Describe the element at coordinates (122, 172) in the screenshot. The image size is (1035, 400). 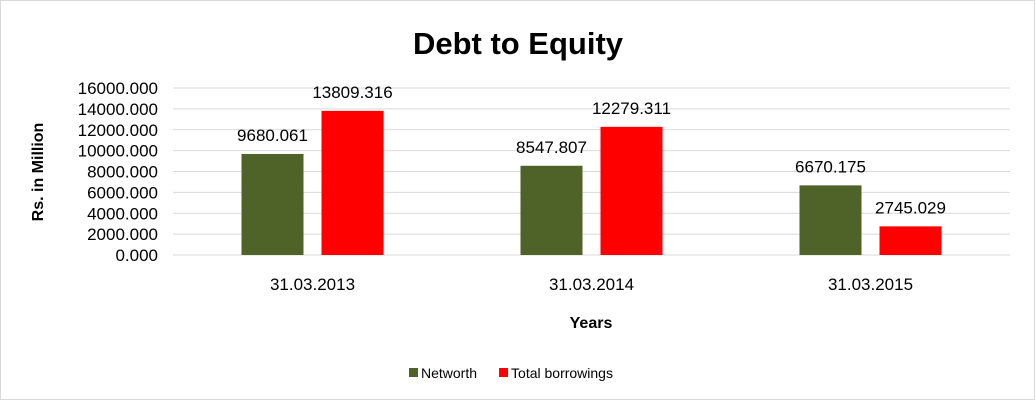
I see `y-tick-label: 8000.000` at that location.